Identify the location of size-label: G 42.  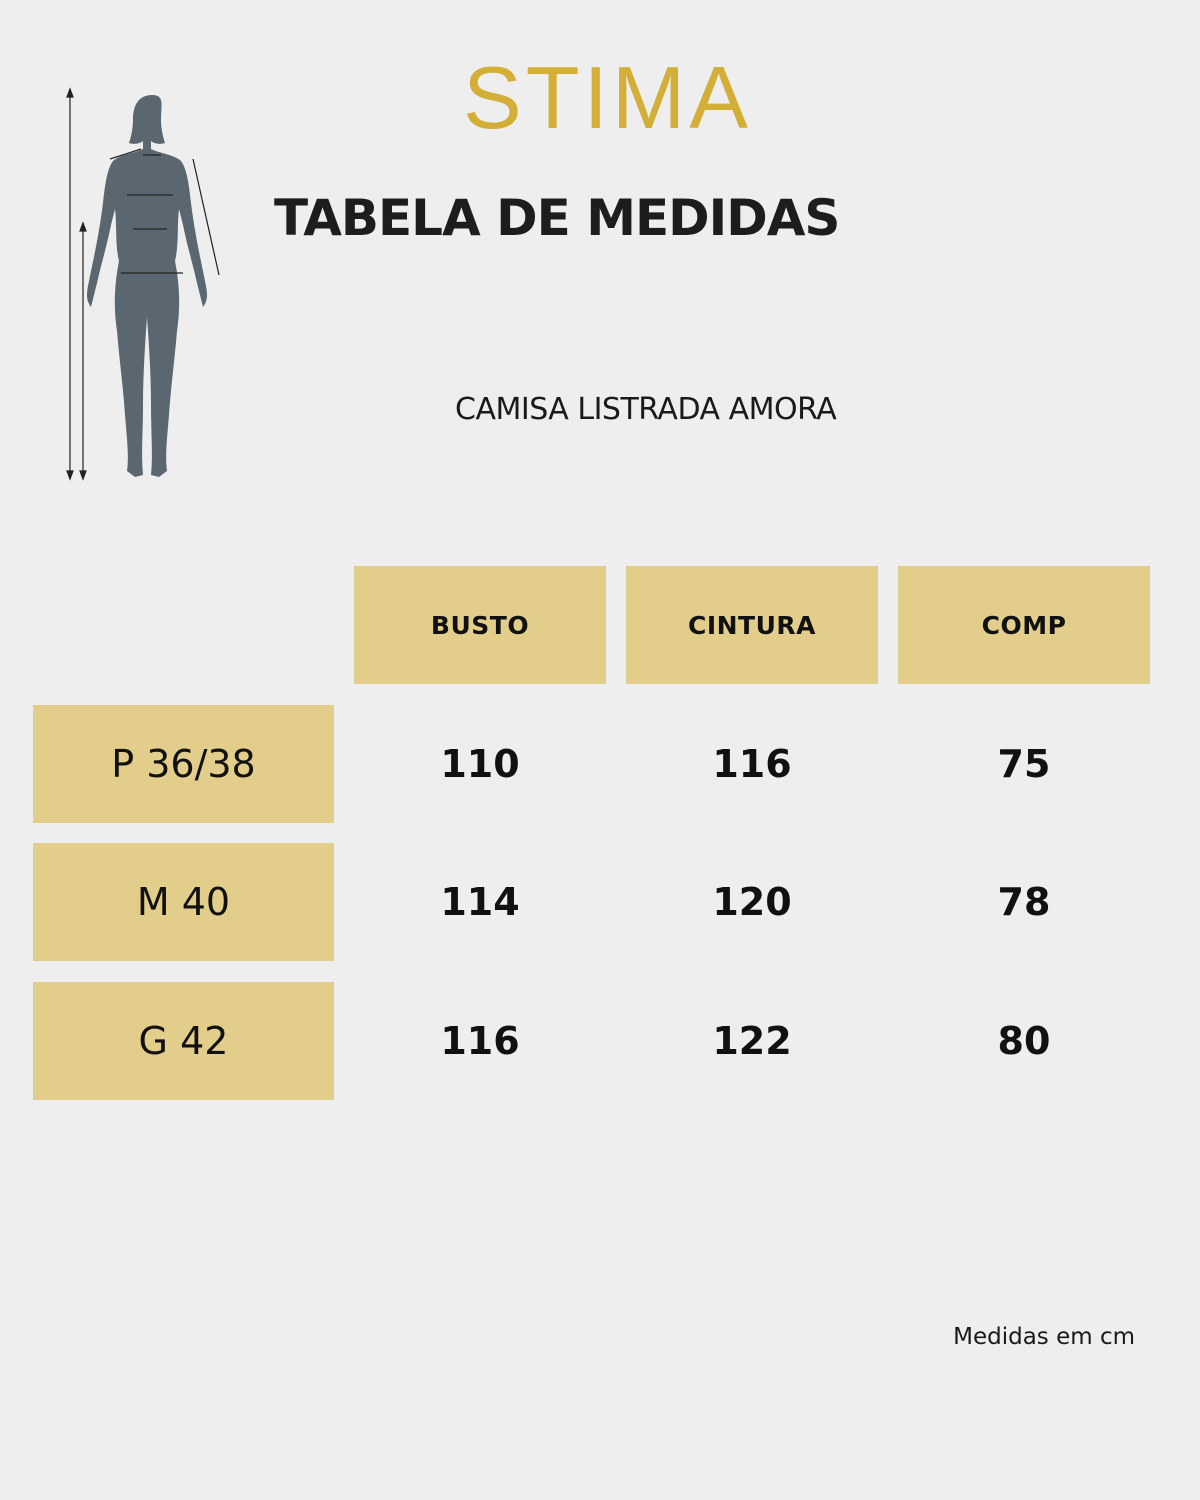
(183, 1041).